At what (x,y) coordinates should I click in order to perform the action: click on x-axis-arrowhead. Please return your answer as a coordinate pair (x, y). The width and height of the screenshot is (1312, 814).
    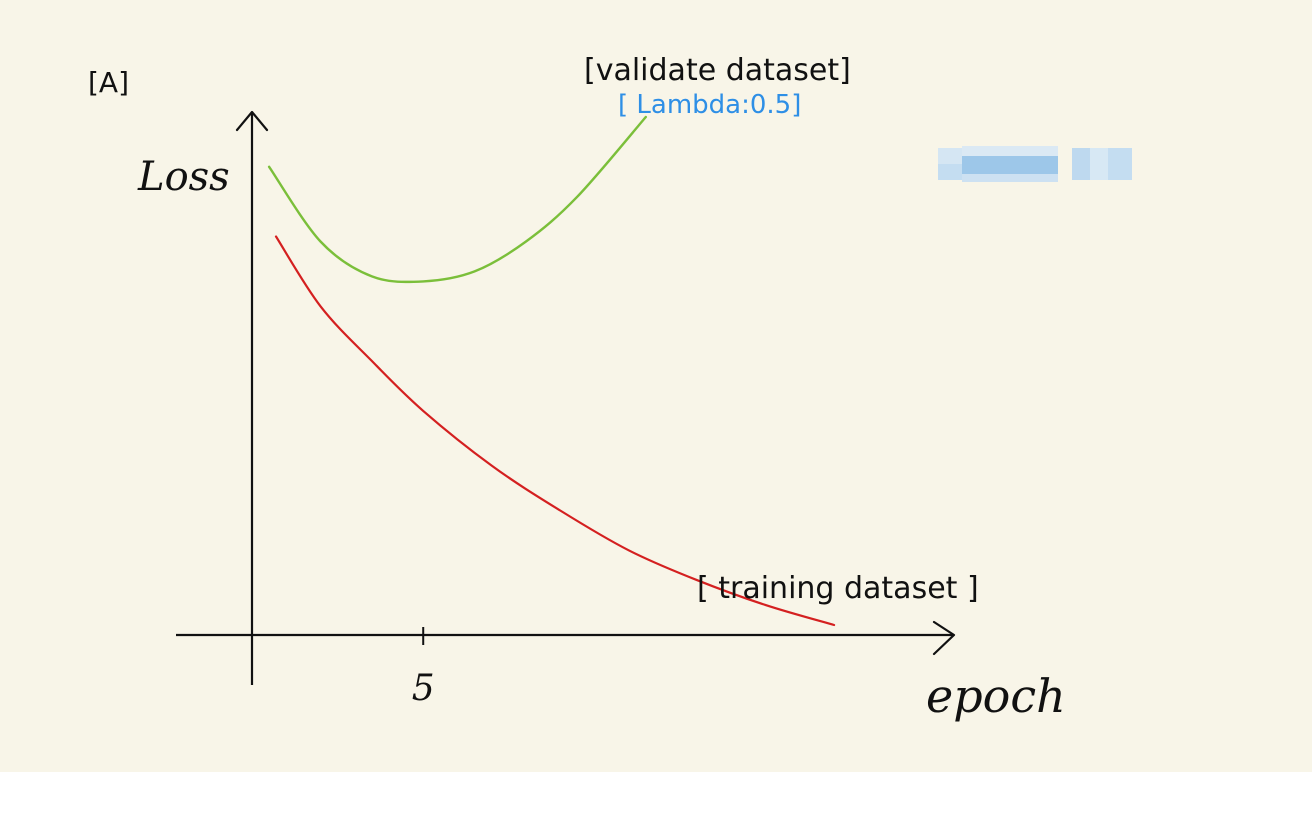
    Looking at the image, I should click on (944, 638).